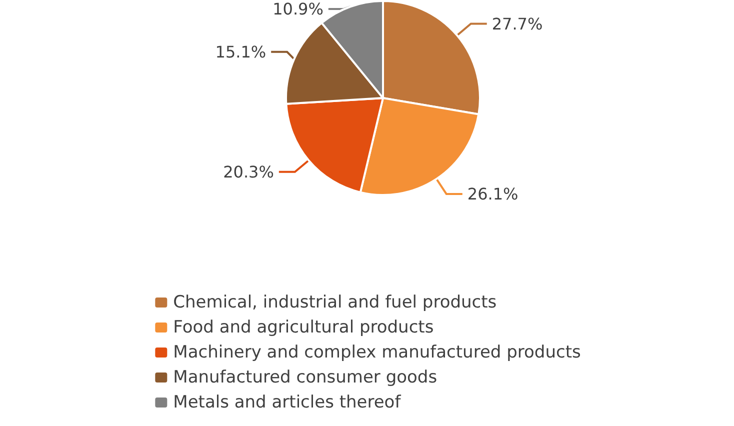  Describe the element at coordinates (287, 402) in the screenshot. I see `legend-label: Metals and articles thereof` at that location.